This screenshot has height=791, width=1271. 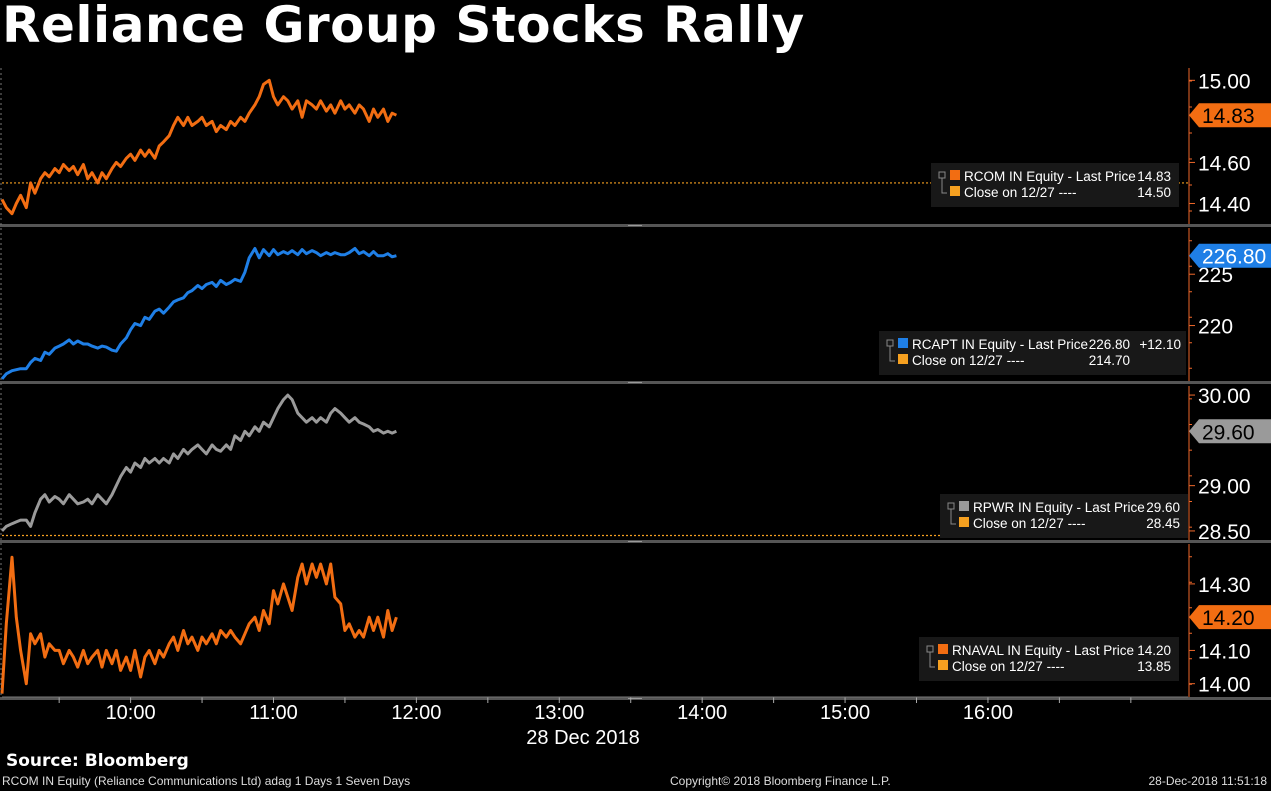 What do you see at coordinates (1224, 163) in the screenshot?
I see `y-tick-label-rcom: 14.60` at bounding box center [1224, 163].